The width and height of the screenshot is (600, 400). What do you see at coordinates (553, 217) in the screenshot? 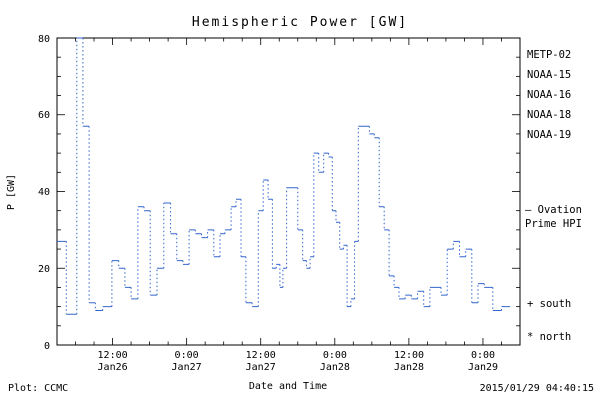
I see `ovation-legend: – Ovation Prime HPI` at bounding box center [553, 217].